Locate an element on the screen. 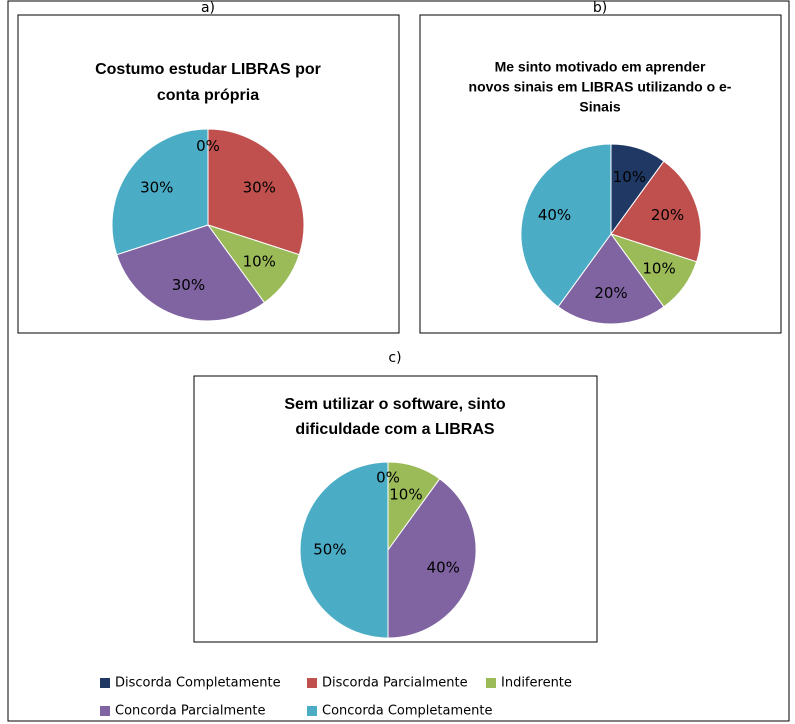 The image size is (795, 724). data-label: 50% is located at coordinates (329, 550).